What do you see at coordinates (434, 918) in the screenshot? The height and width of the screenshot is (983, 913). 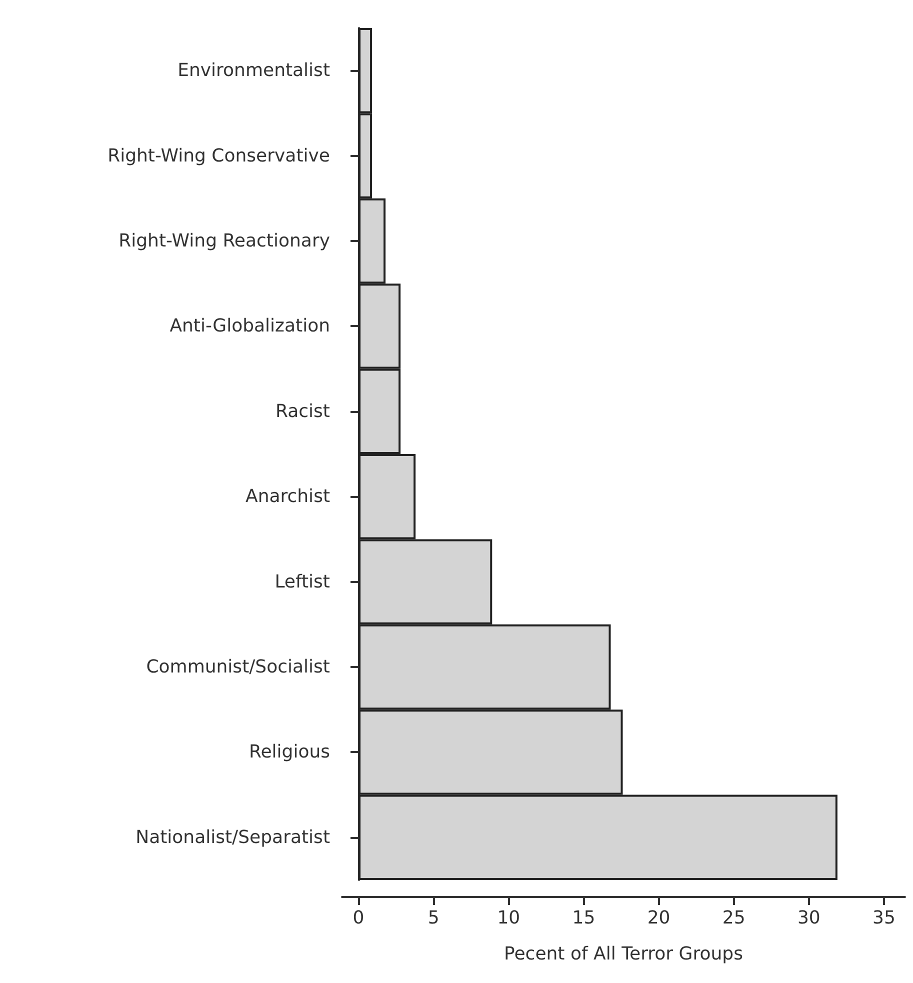 I see `x-tick-label: 5` at bounding box center [434, 918].